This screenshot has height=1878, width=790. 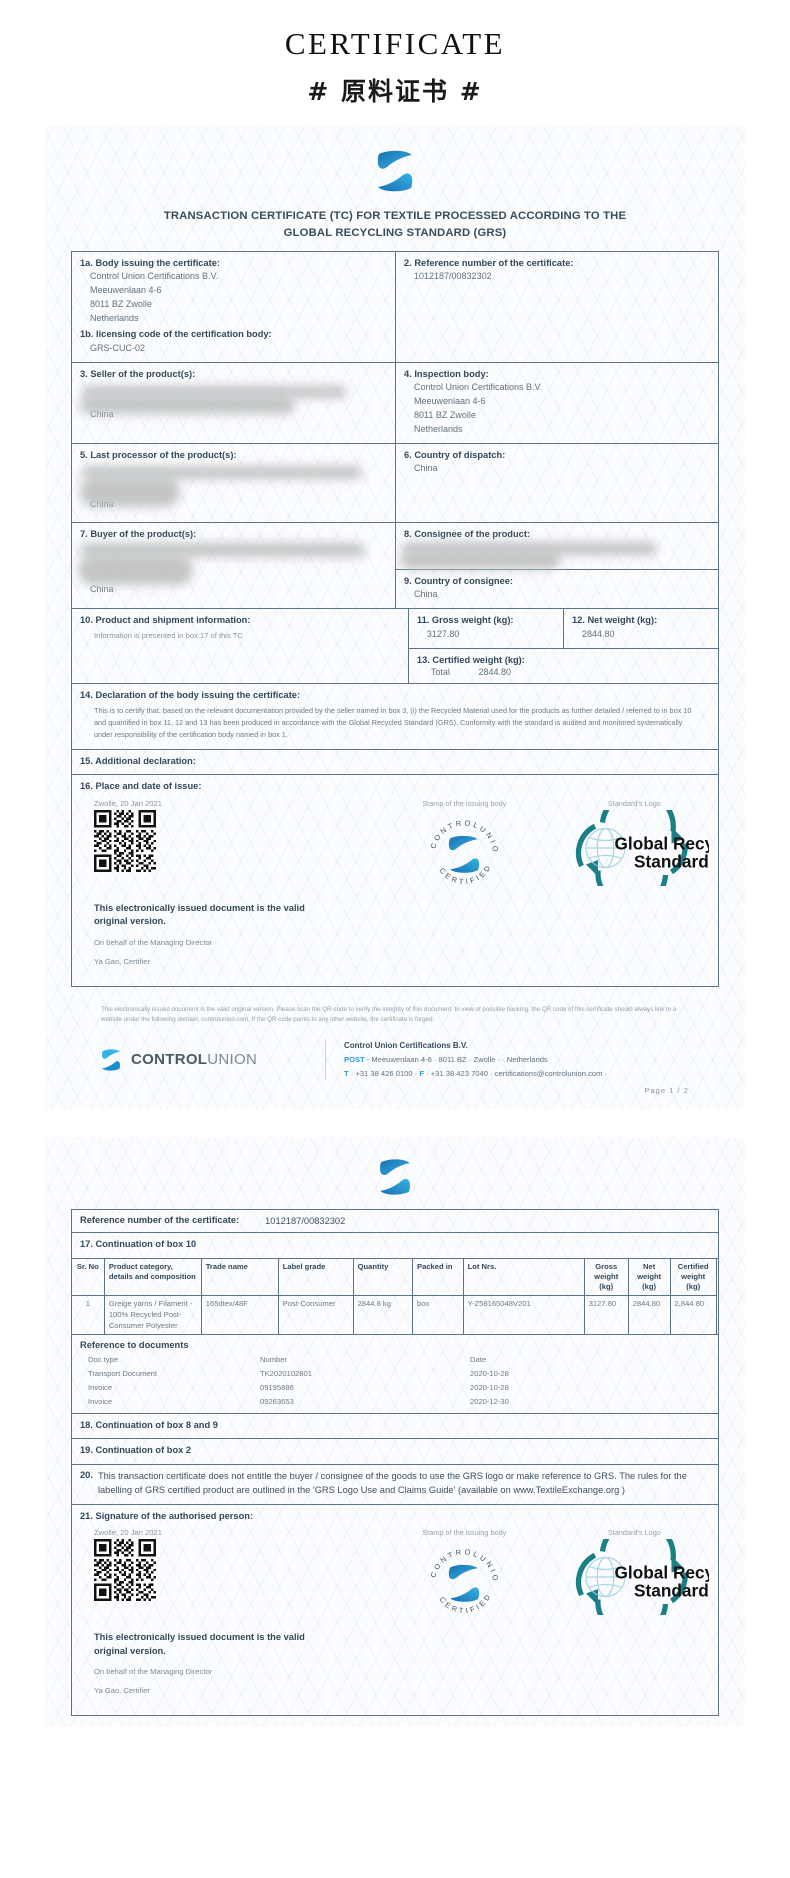 What do you see at coordinates (87, 1277) in the screenshot?
I see `th-sr-no: Sr. No` at bounding box center [87, 1277].